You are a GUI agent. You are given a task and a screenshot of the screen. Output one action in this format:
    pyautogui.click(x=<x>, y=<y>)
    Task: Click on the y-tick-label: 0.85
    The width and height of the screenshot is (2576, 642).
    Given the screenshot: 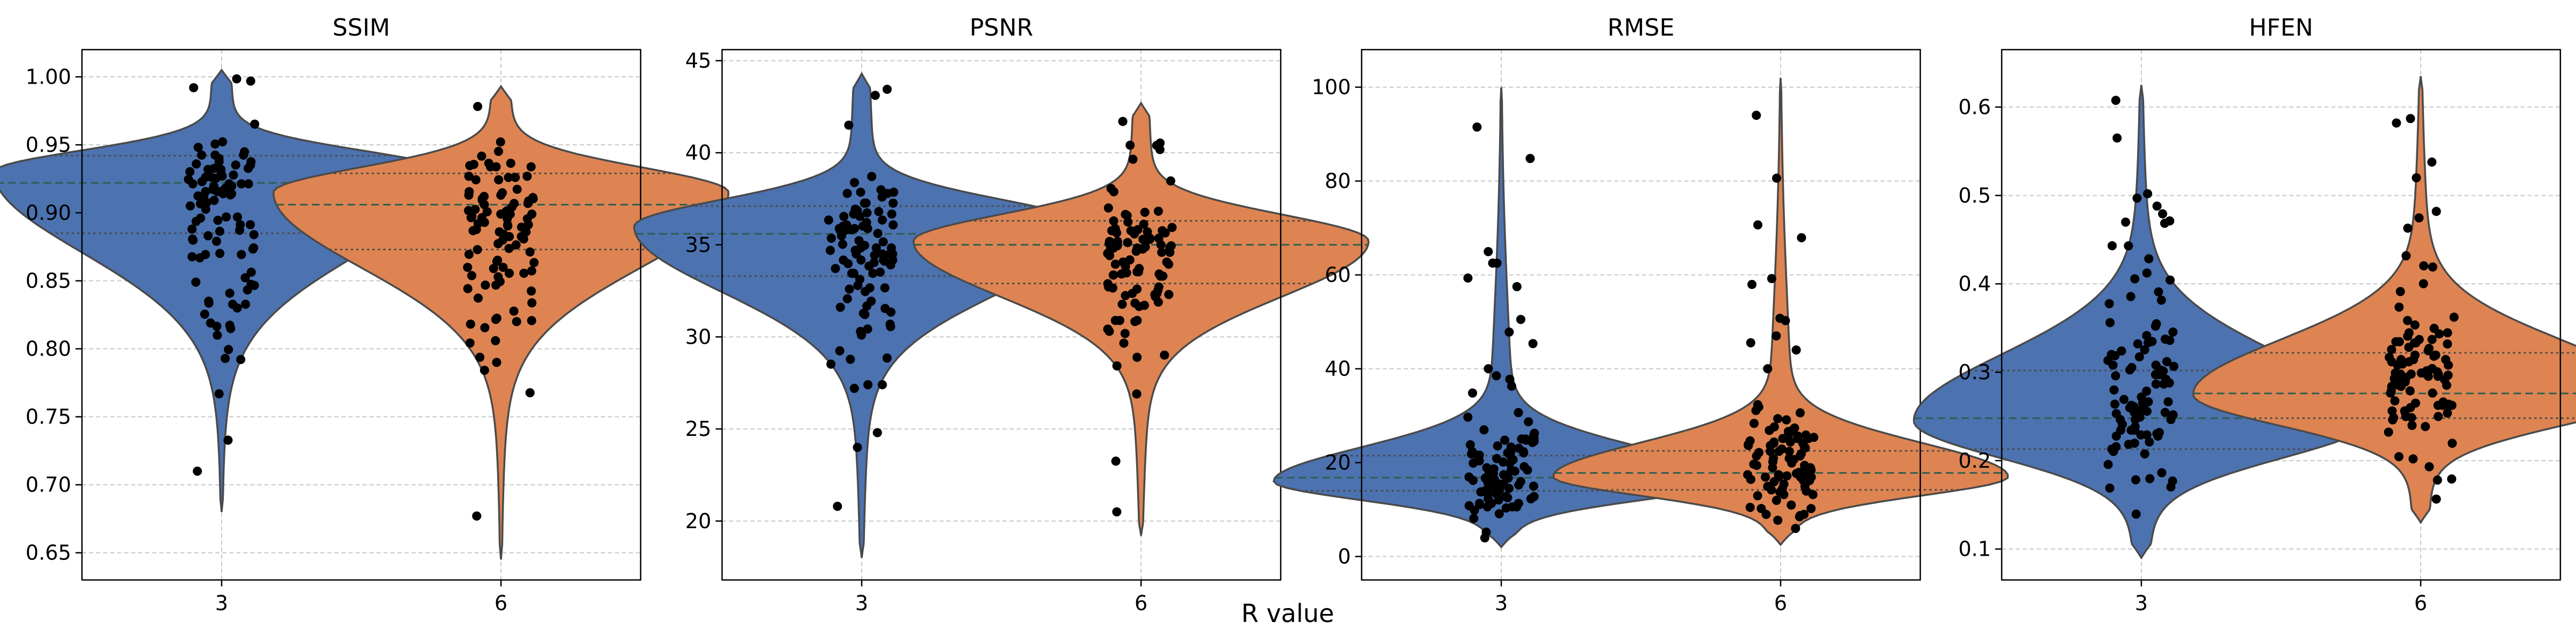 What is the action you would take?
    pyautogui.click(x=48, y=280)
    